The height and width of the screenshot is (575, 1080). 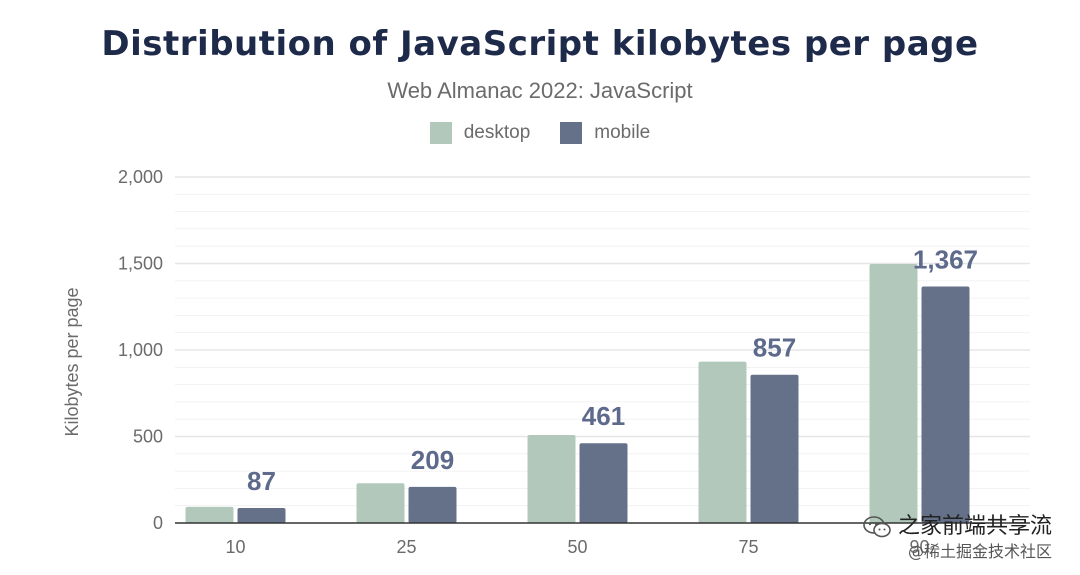 What do you see at coordinates (622, 132) in the screenshot?
I see `legend-label-mobile: mobile` at bounding box center [622, 132].